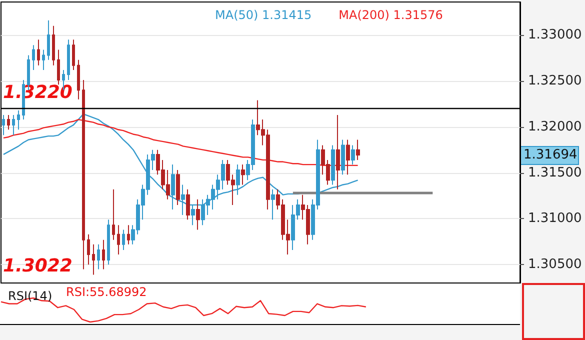 The image size is (585, 340). What do you see at coordinates (390, 15) in the screenshot?
I see `text: MA(200) 1.31576` at bounding box center [390, 15].